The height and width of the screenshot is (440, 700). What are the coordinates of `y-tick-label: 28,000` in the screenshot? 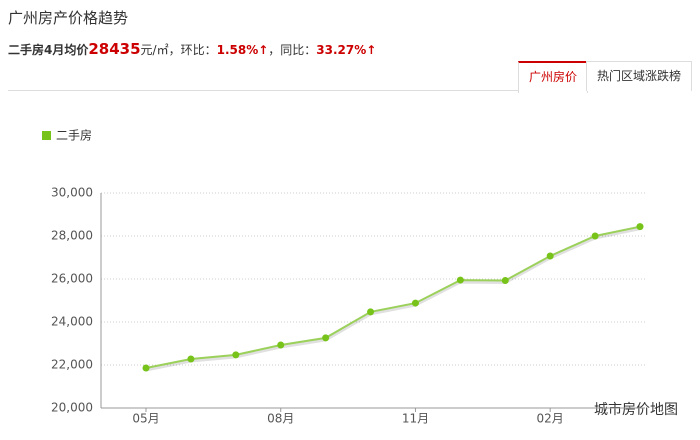 It's located at (72, 236).